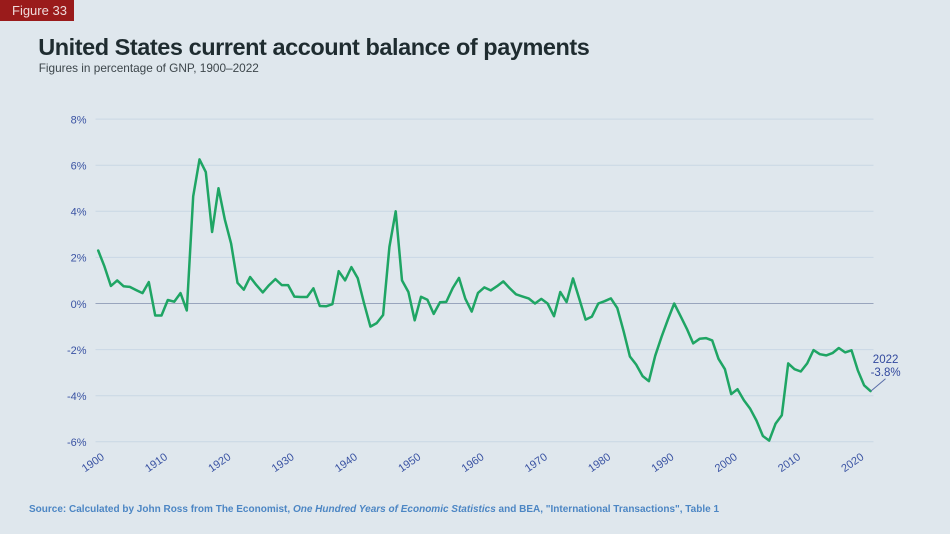 Image resolution: width=950 pixels, height=534 pixels. Describe the element at coordinates (852, 463) in the screenshot. I see `svg-text: 2020` at that location.